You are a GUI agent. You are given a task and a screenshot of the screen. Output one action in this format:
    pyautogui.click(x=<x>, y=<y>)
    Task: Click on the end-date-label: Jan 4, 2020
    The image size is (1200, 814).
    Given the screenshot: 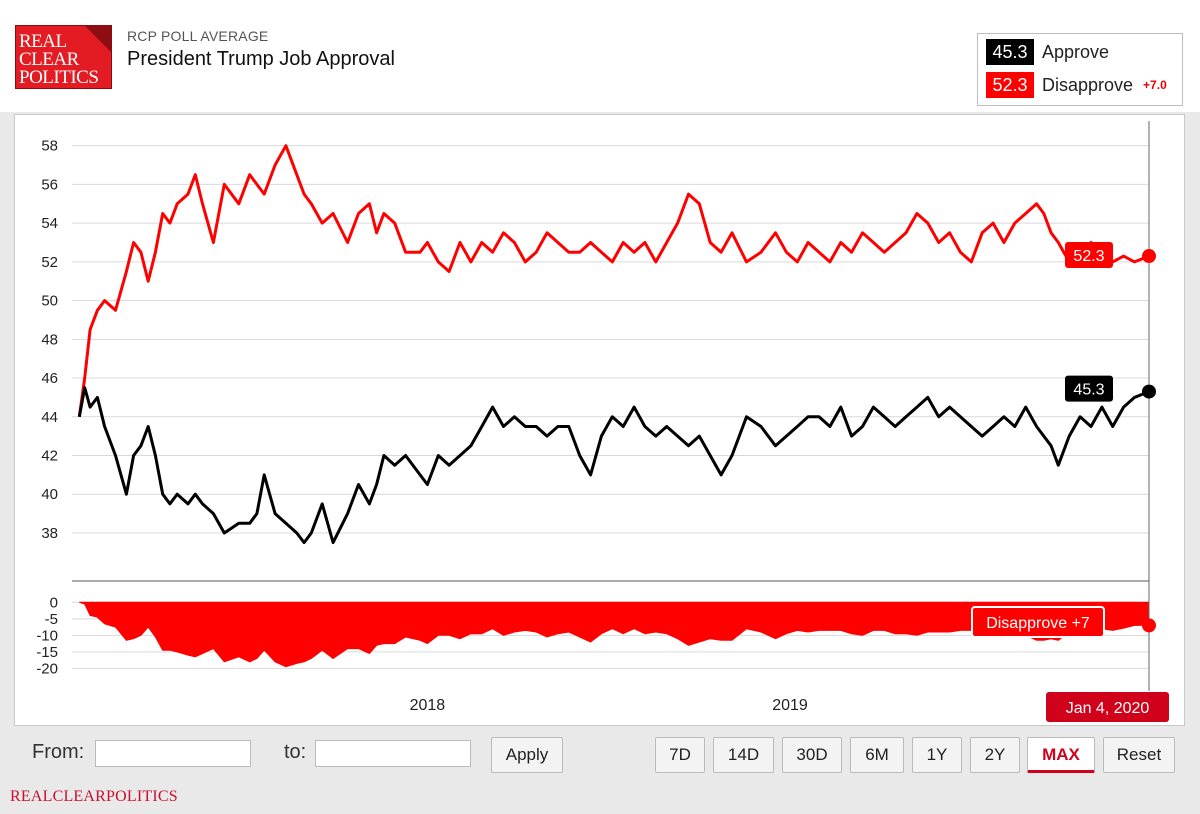 What is the action you would take?
    pyautogui.click(x=1107, y=707)
    